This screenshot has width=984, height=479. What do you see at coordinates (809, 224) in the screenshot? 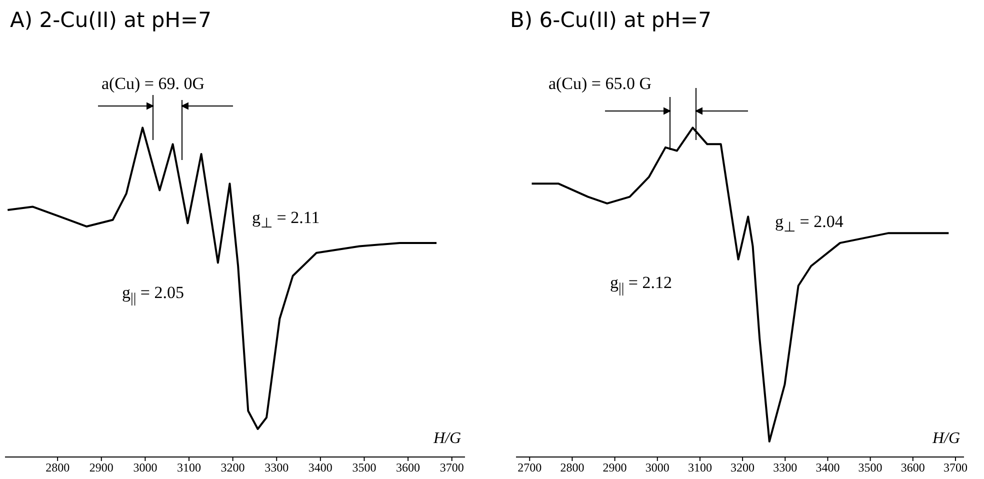
I see `annotation: g$_{⊥}$ = 2.04` at bounding box center [809, 224].